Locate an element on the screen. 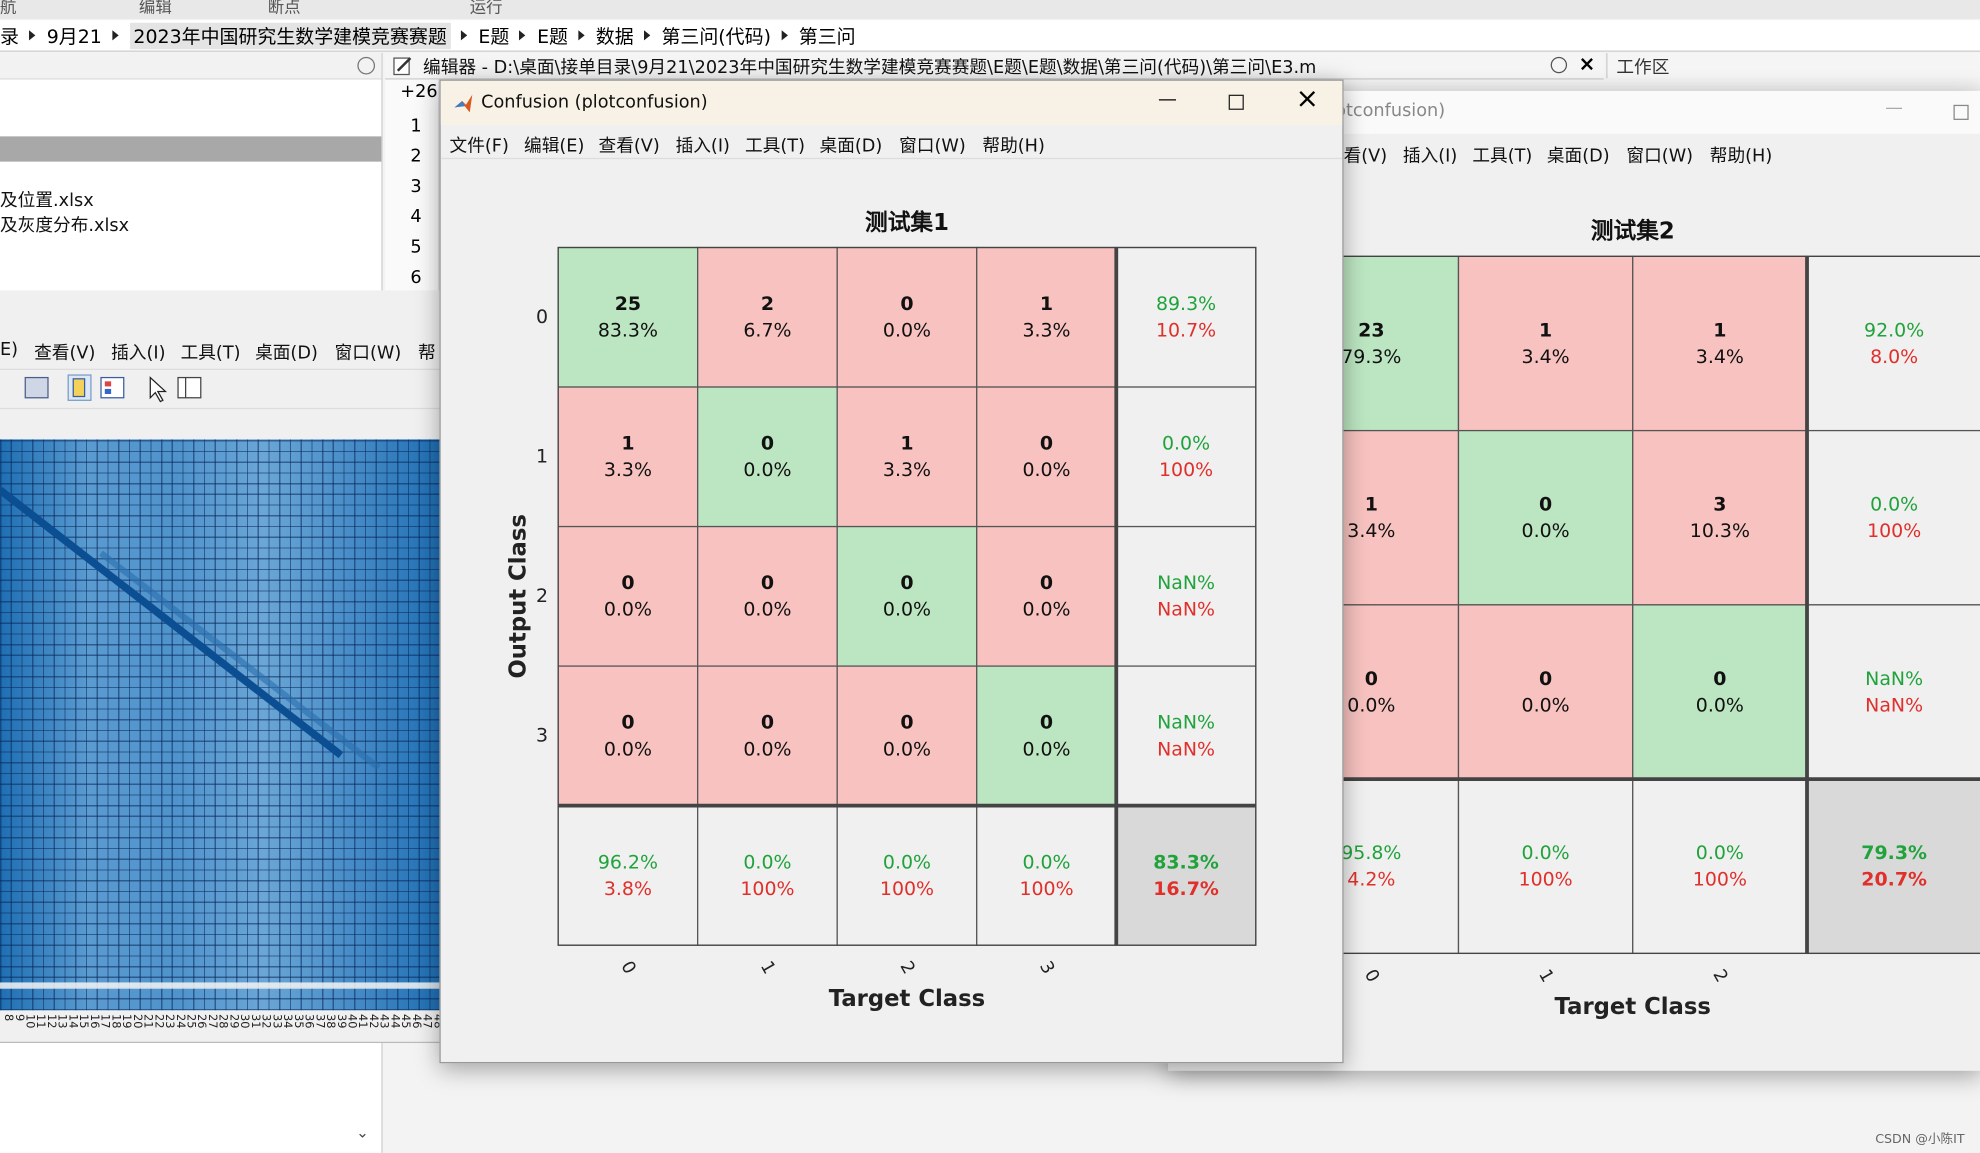 Image resolution: width=1980 pixels, height=1153 pixels. close-button: × is located at coordinates (1307, 99).